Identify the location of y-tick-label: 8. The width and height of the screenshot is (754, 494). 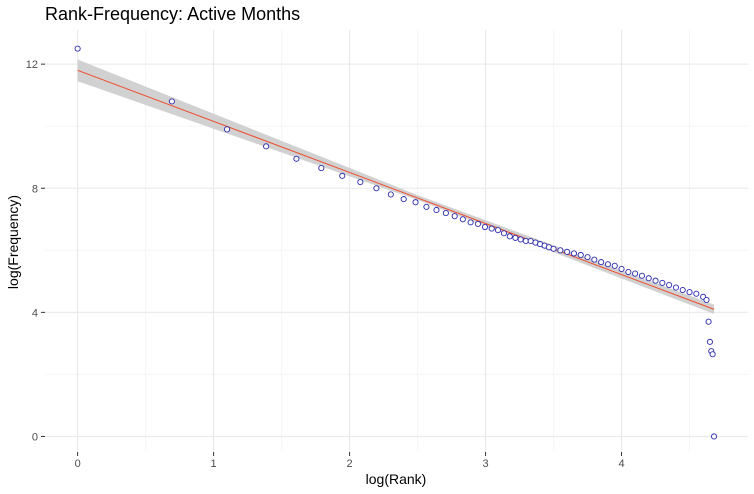
(35, 189).